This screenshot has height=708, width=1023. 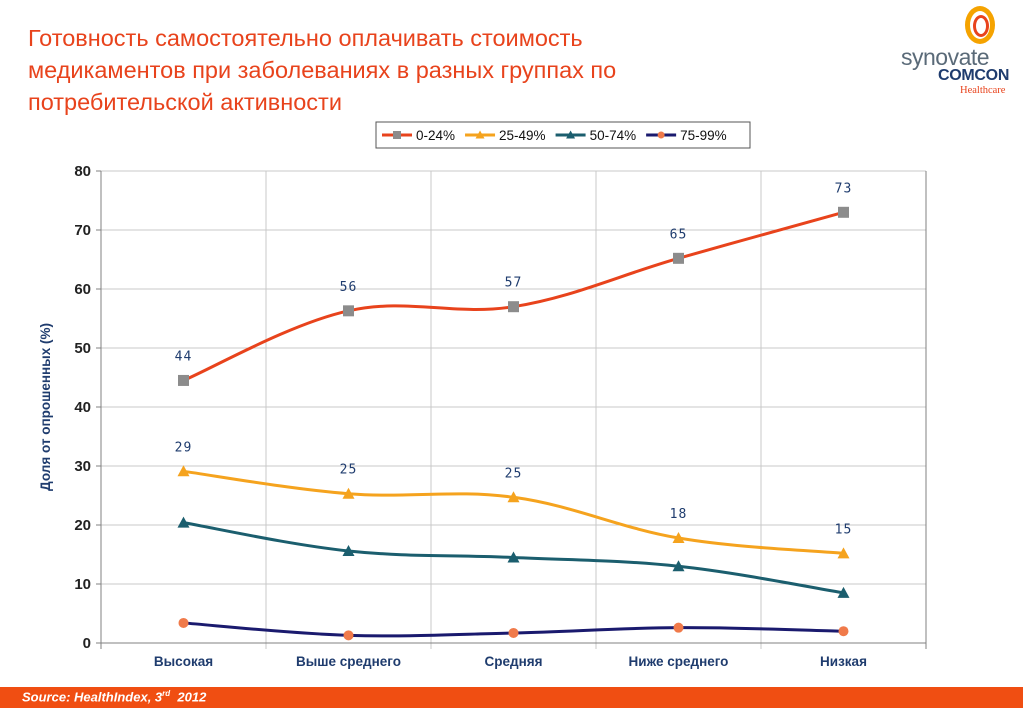 I want to click on legend-label: 75-99%, so click(x=703, y=135).